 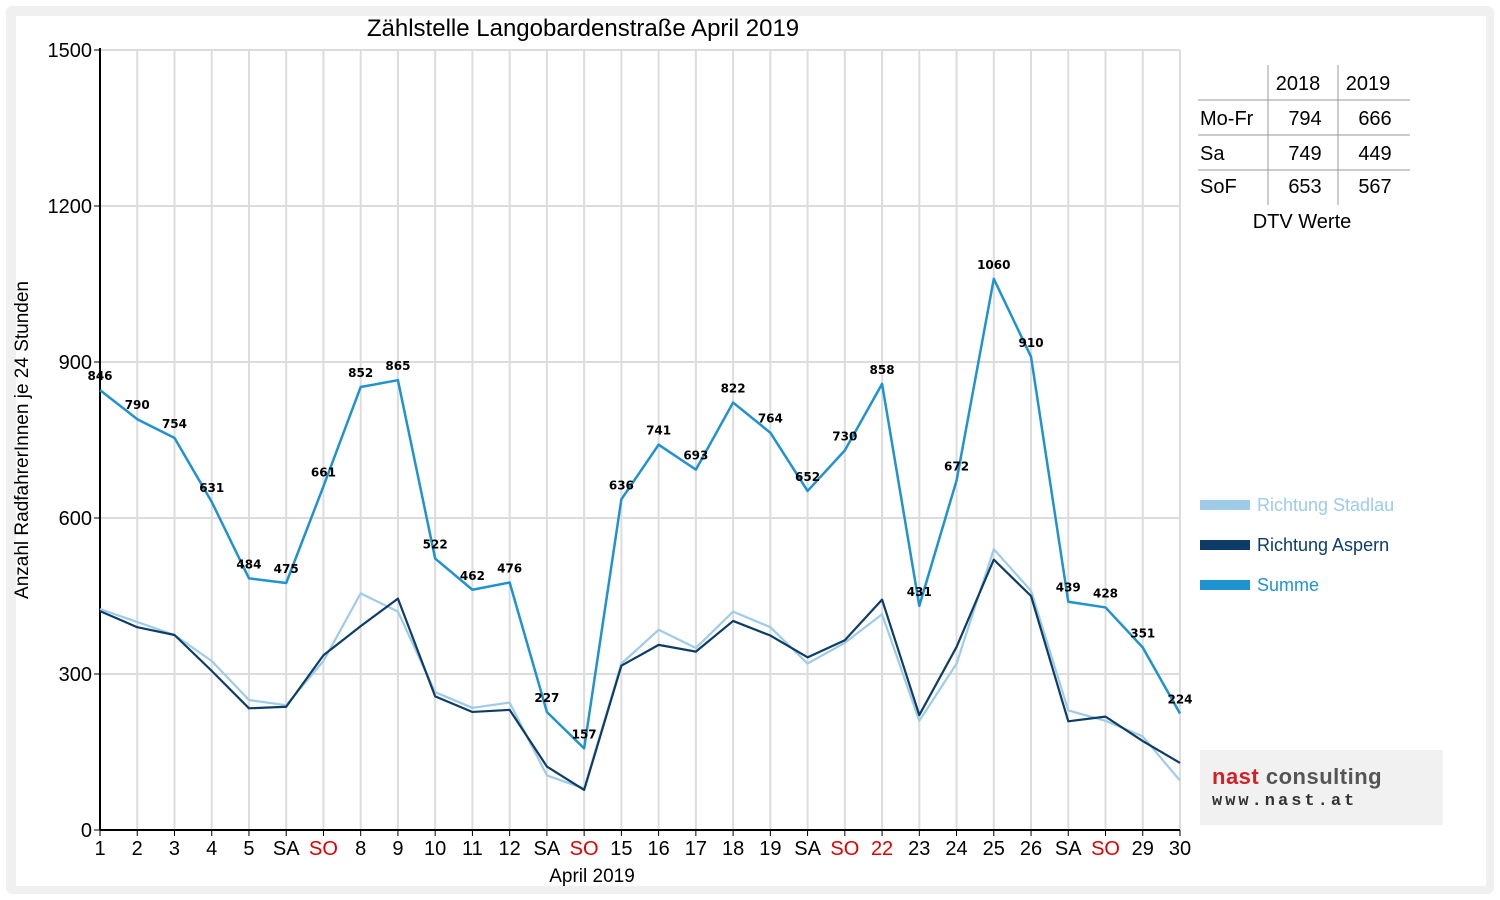 I want to click on x-tick-label: 5, so click(x=248, y=849).